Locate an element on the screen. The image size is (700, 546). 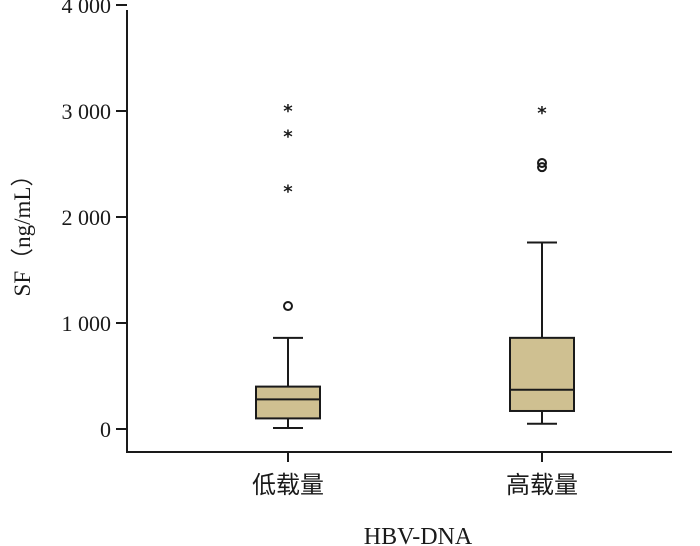
y-axis: 0 1 000 2 000 3 000 4 000 is located at coordinates (95, 226).